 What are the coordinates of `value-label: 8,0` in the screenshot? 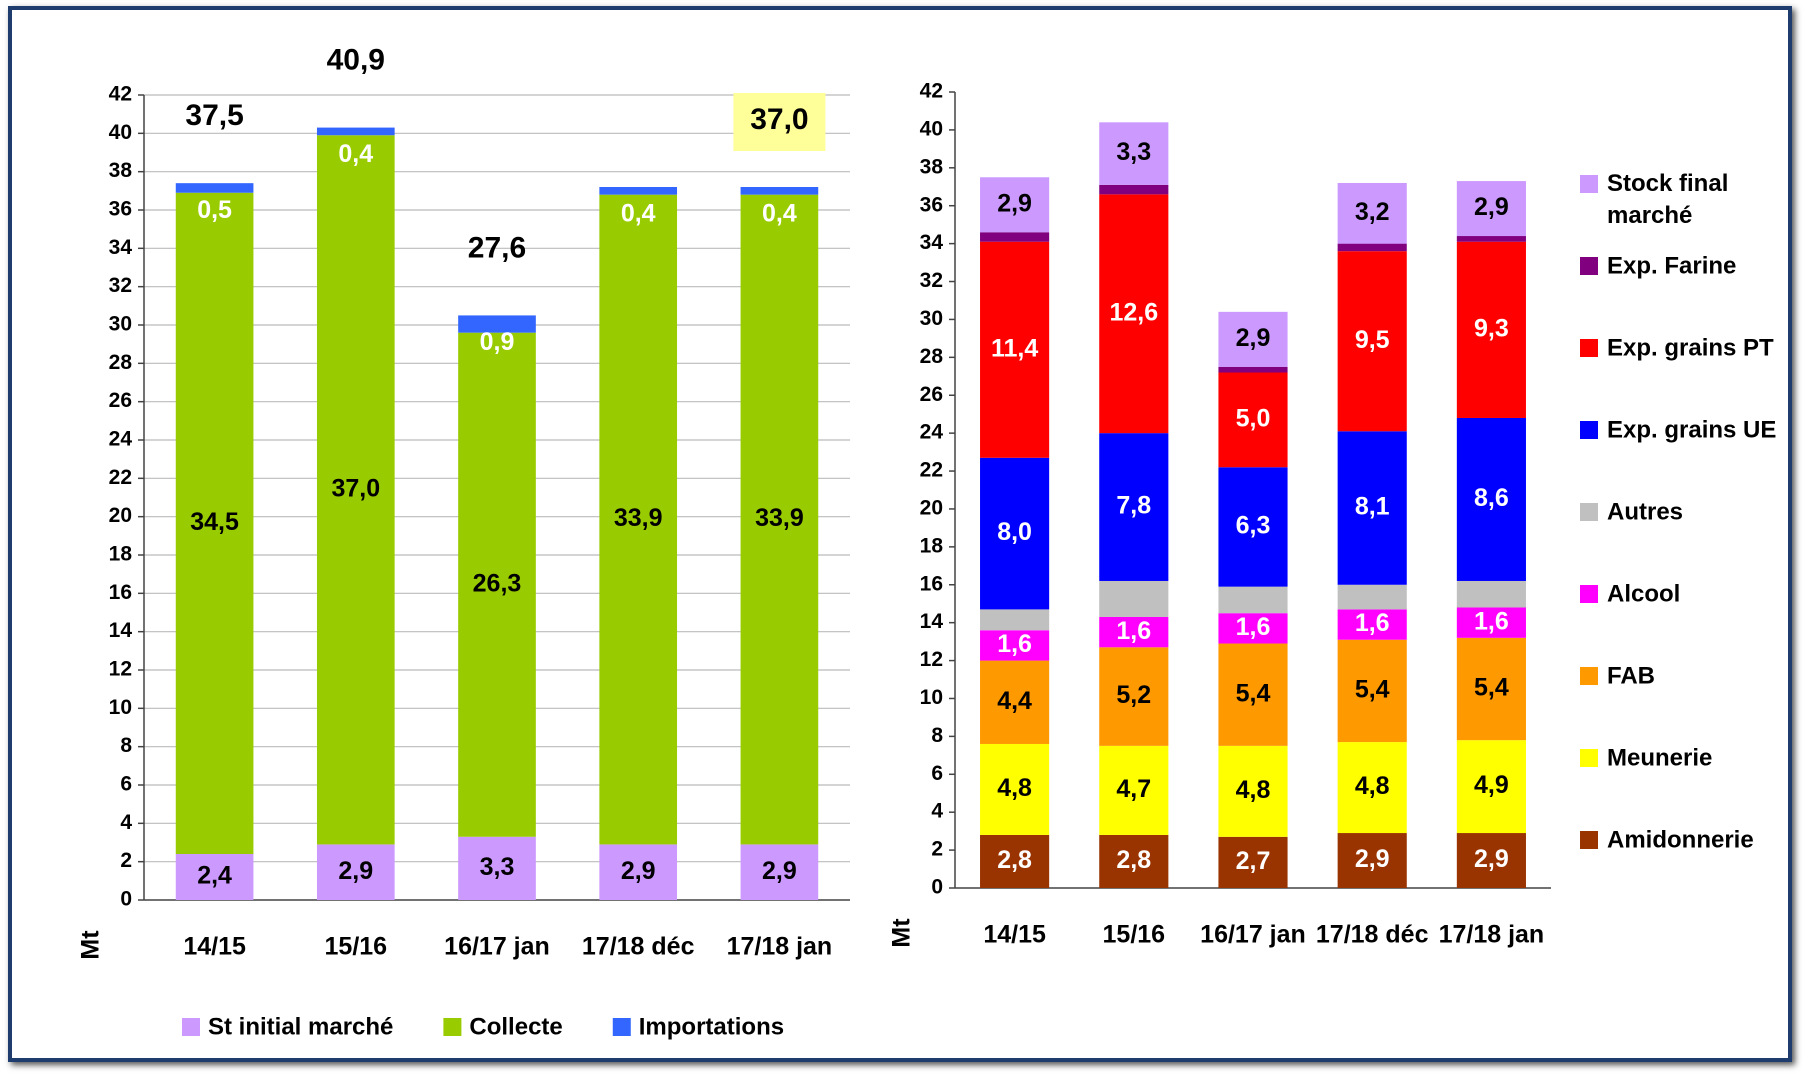 It's located at (1014, 532).